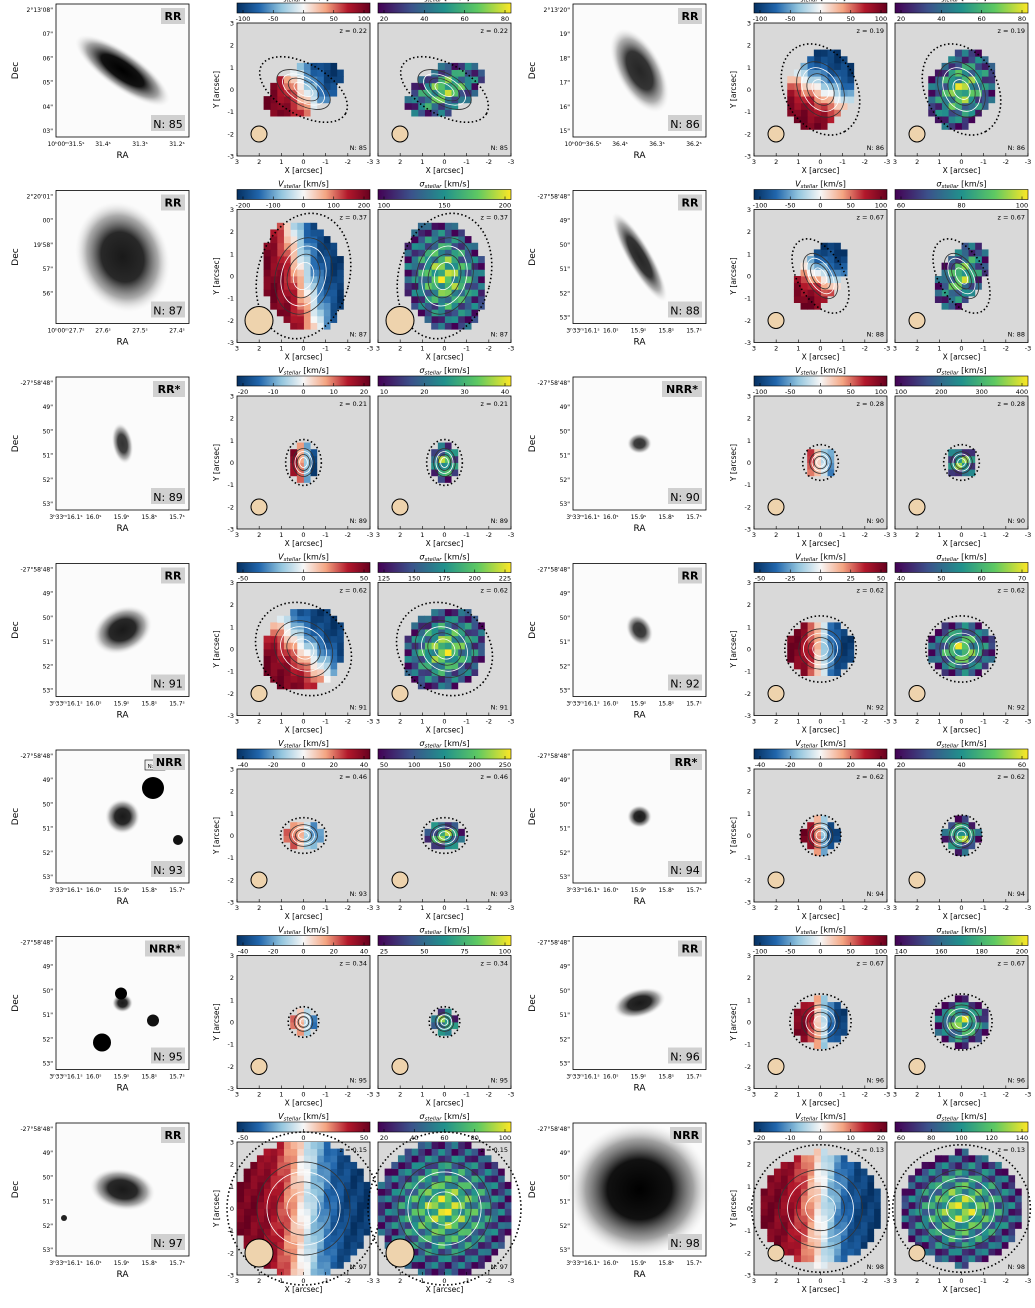 This screenshot has height=1308, width=1035. I want to click on ra-axis-label: RA, so click(639, 529).